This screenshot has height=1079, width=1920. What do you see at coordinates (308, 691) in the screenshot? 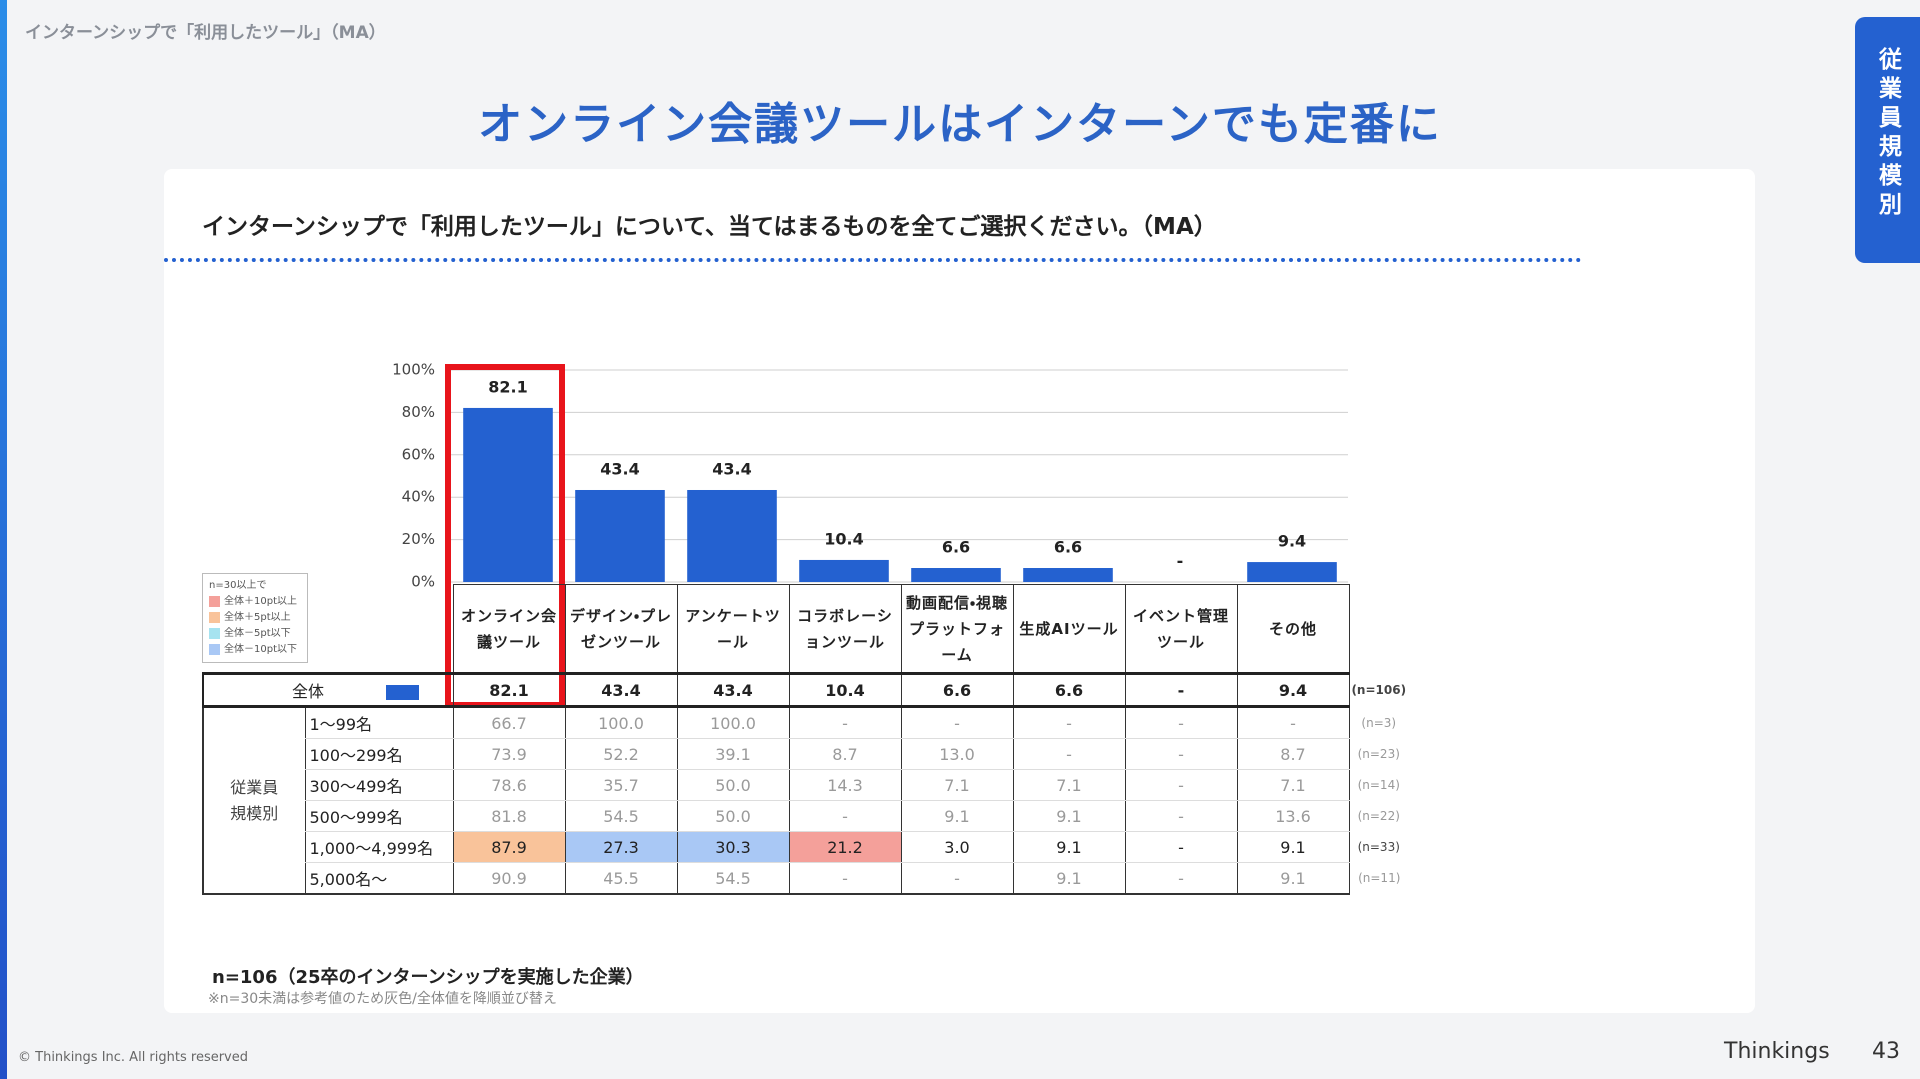
I see `total-label-text: 全体` at bounding box center [308, 691].